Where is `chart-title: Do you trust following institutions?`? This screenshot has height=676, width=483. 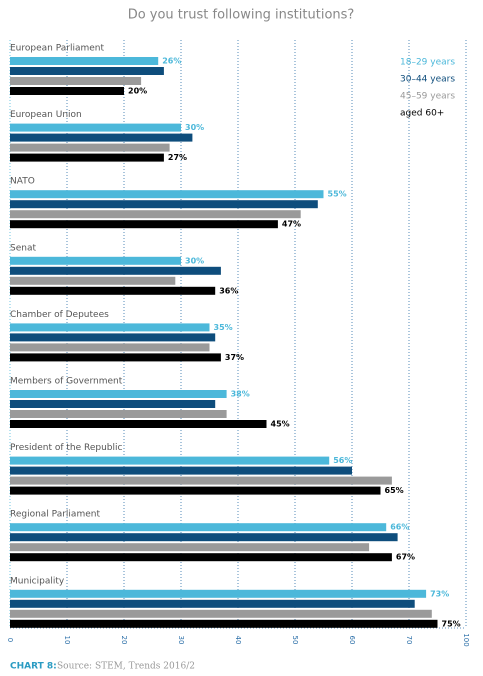
chart-title: Do you trust following institutions? is located at coordinates (241, 15).